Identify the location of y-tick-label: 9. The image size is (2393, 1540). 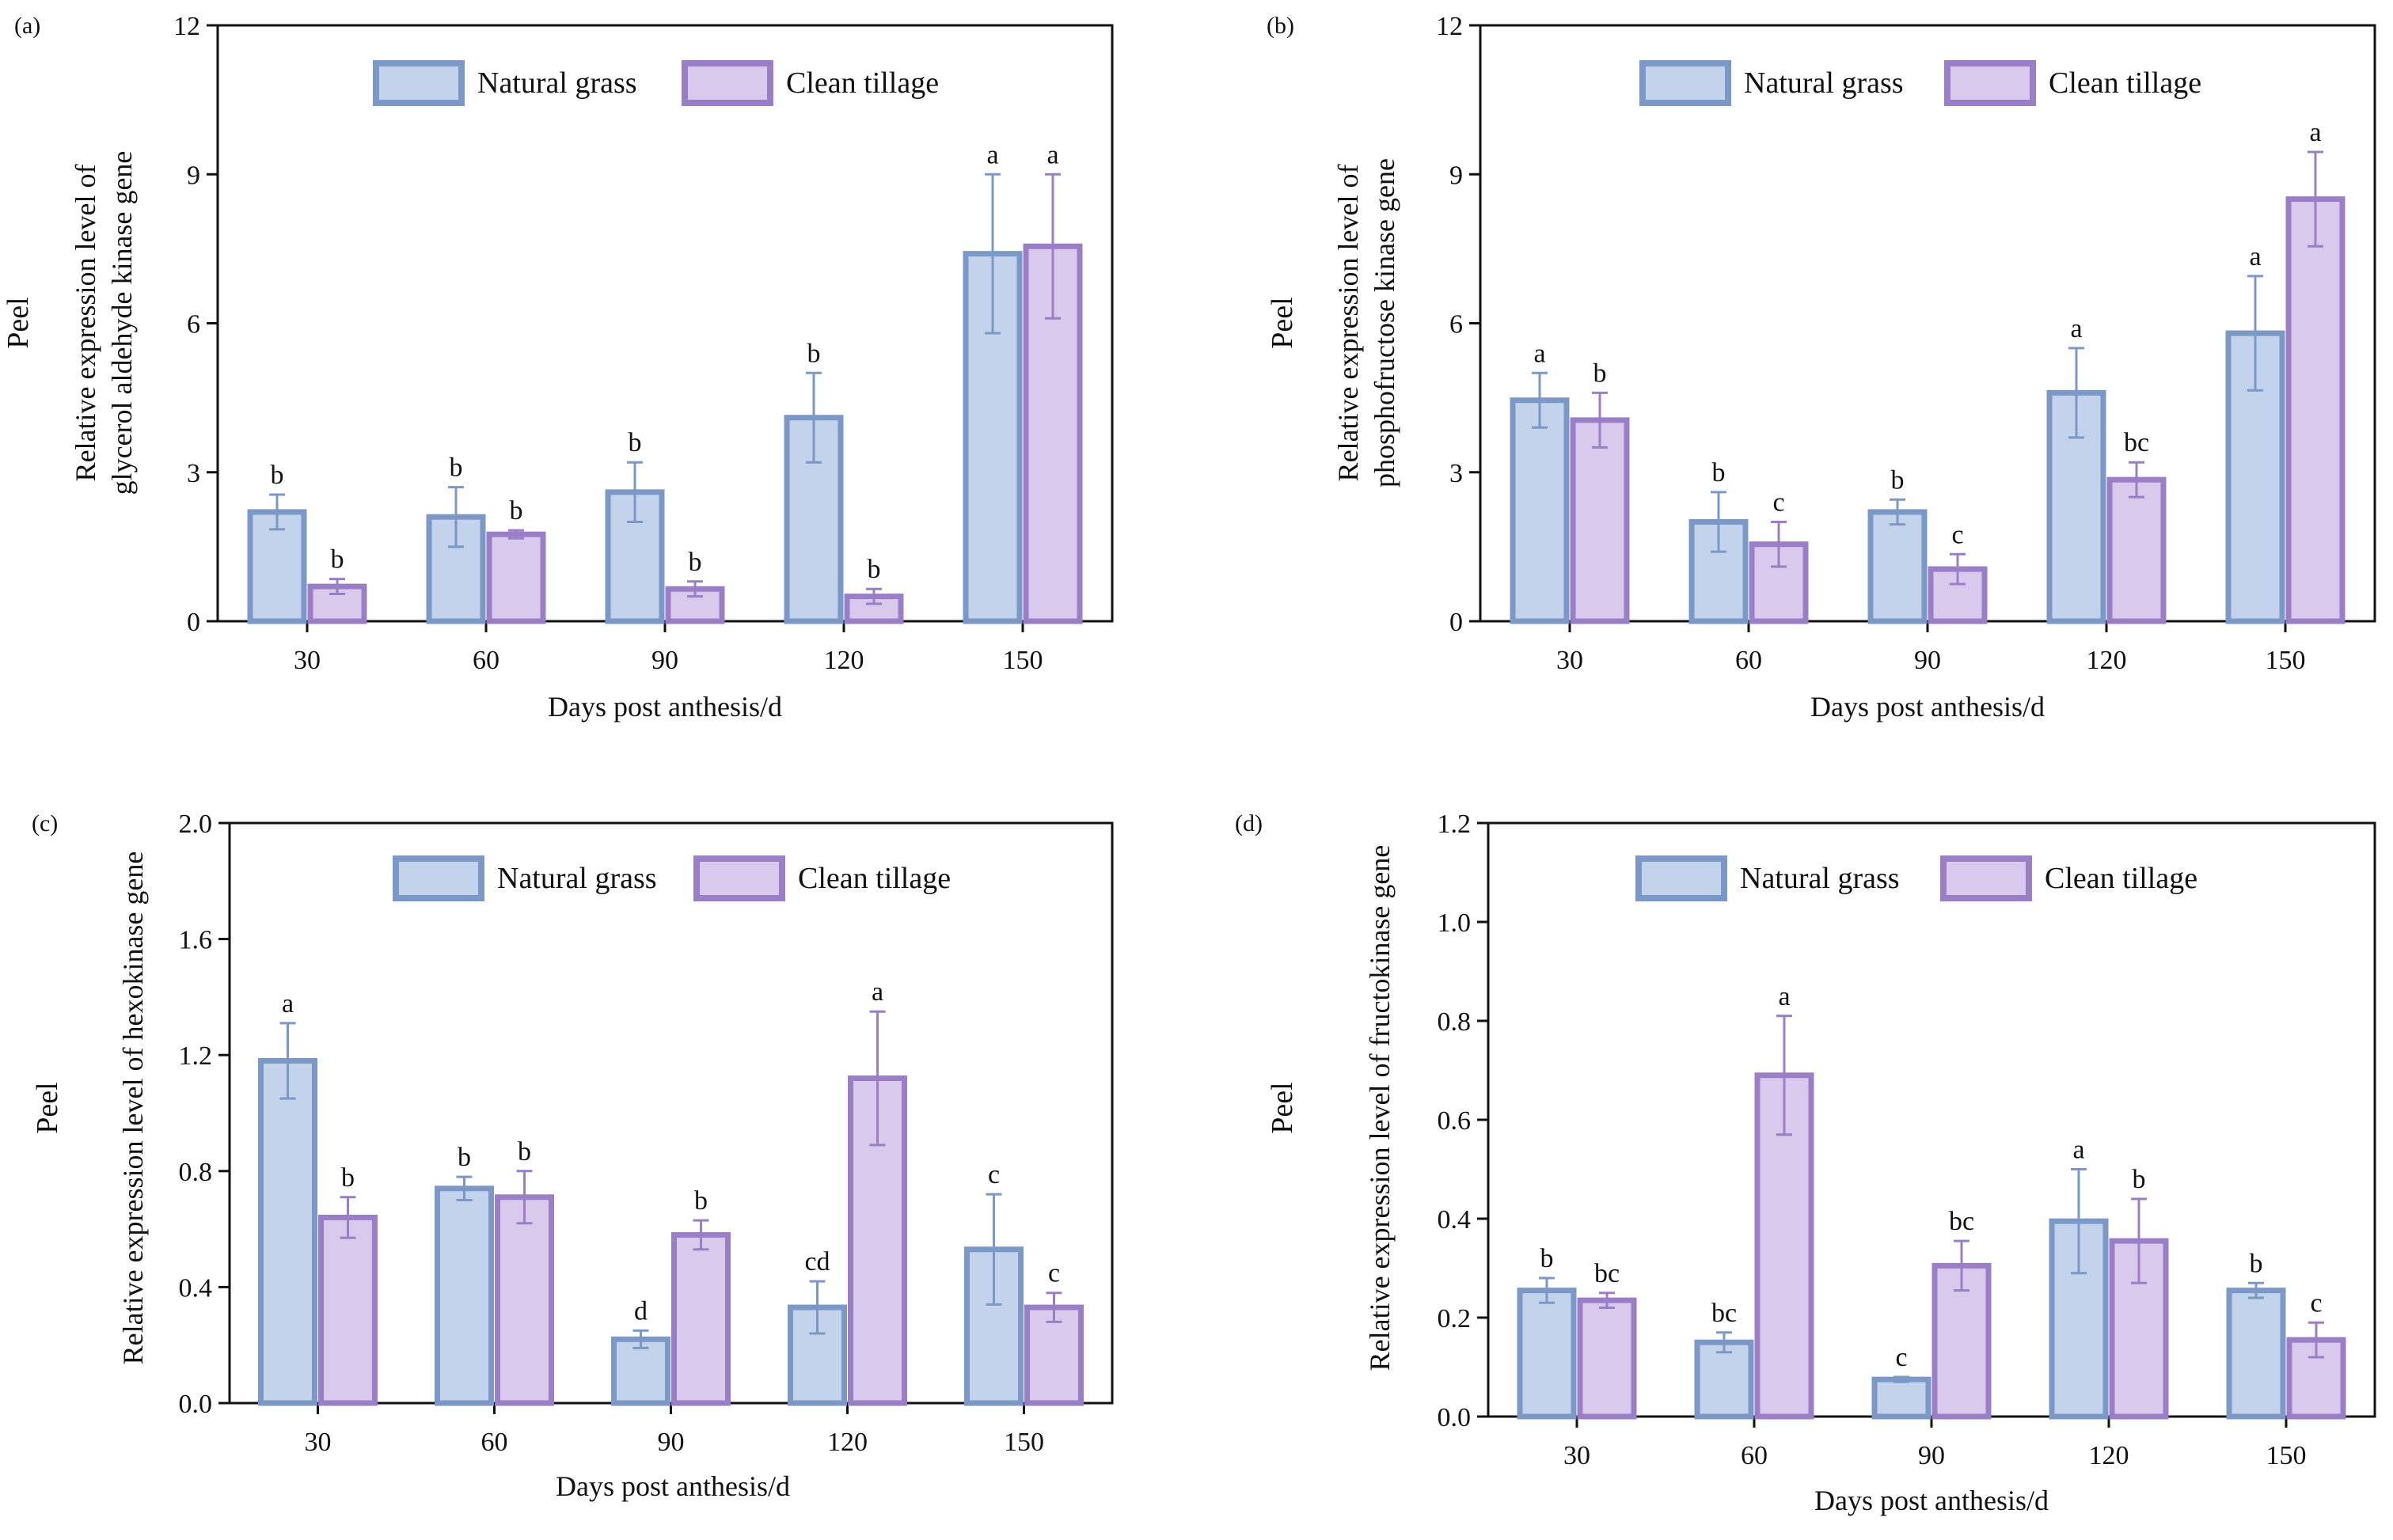
(1456, 175).